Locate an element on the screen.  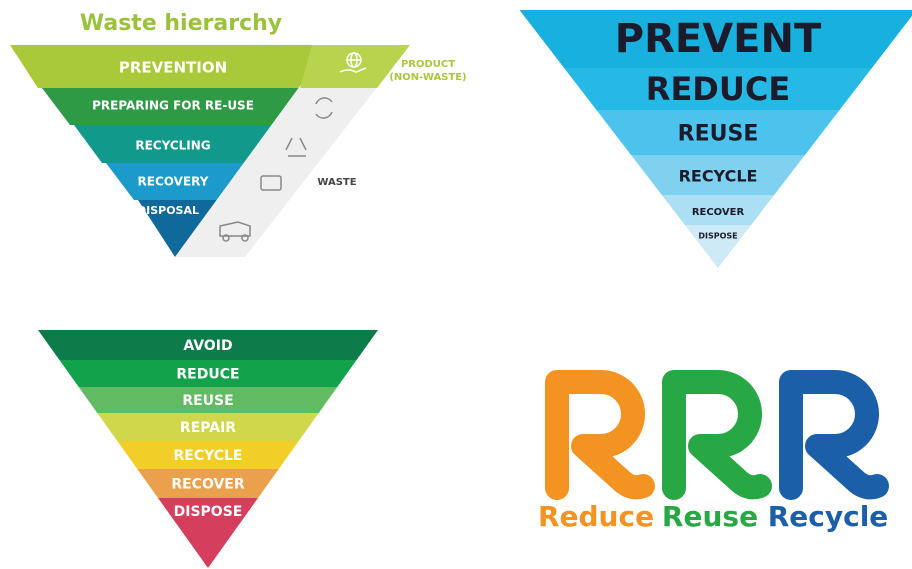
rrr-logo is located at coordinates (717, 435).